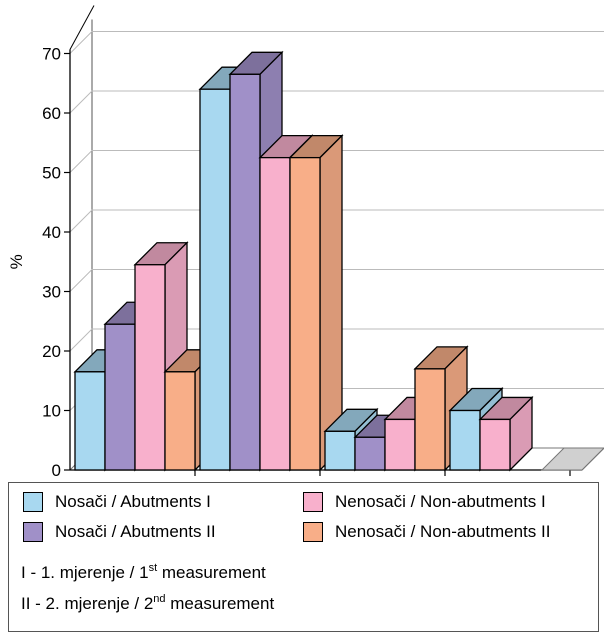 The width and height of the screenshot is (604, 639). What do you see at coordinates (440, 501) in the screenshot?
I see `legend-label-non-abutments-1: Nenosači / Non-abutments I` at bounding box center [440, 501].